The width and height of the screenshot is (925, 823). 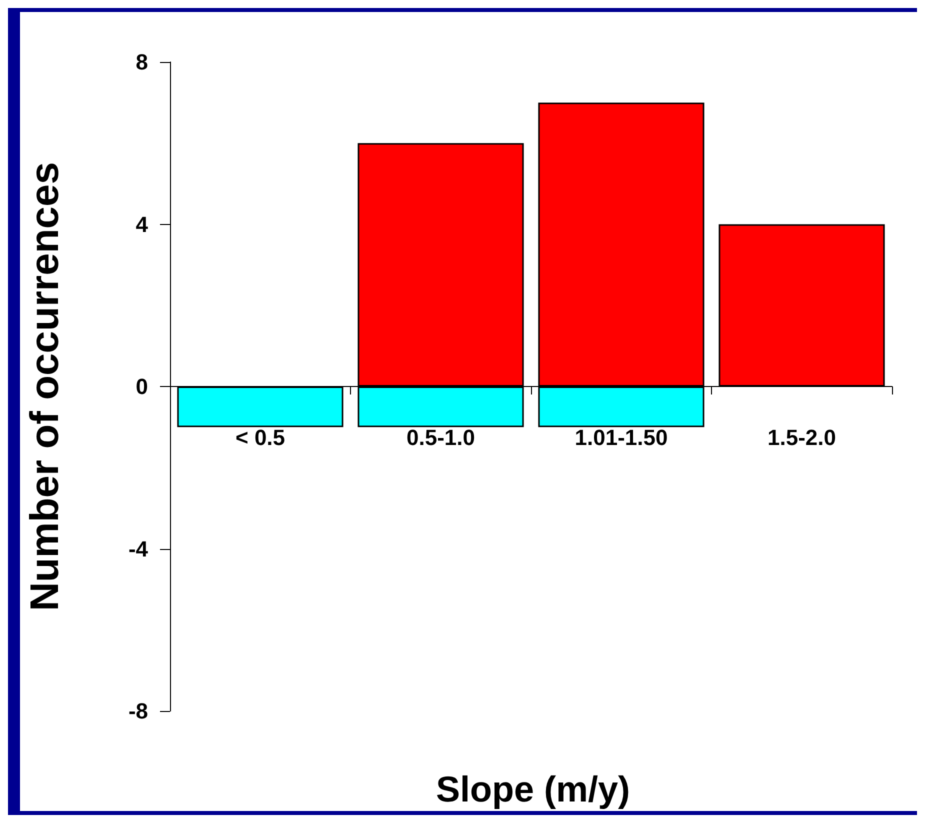 What do you see at coordinates (138, 711) in the screenshot?
I see `y-tick-label: -8` at bounding box center [138, 711].